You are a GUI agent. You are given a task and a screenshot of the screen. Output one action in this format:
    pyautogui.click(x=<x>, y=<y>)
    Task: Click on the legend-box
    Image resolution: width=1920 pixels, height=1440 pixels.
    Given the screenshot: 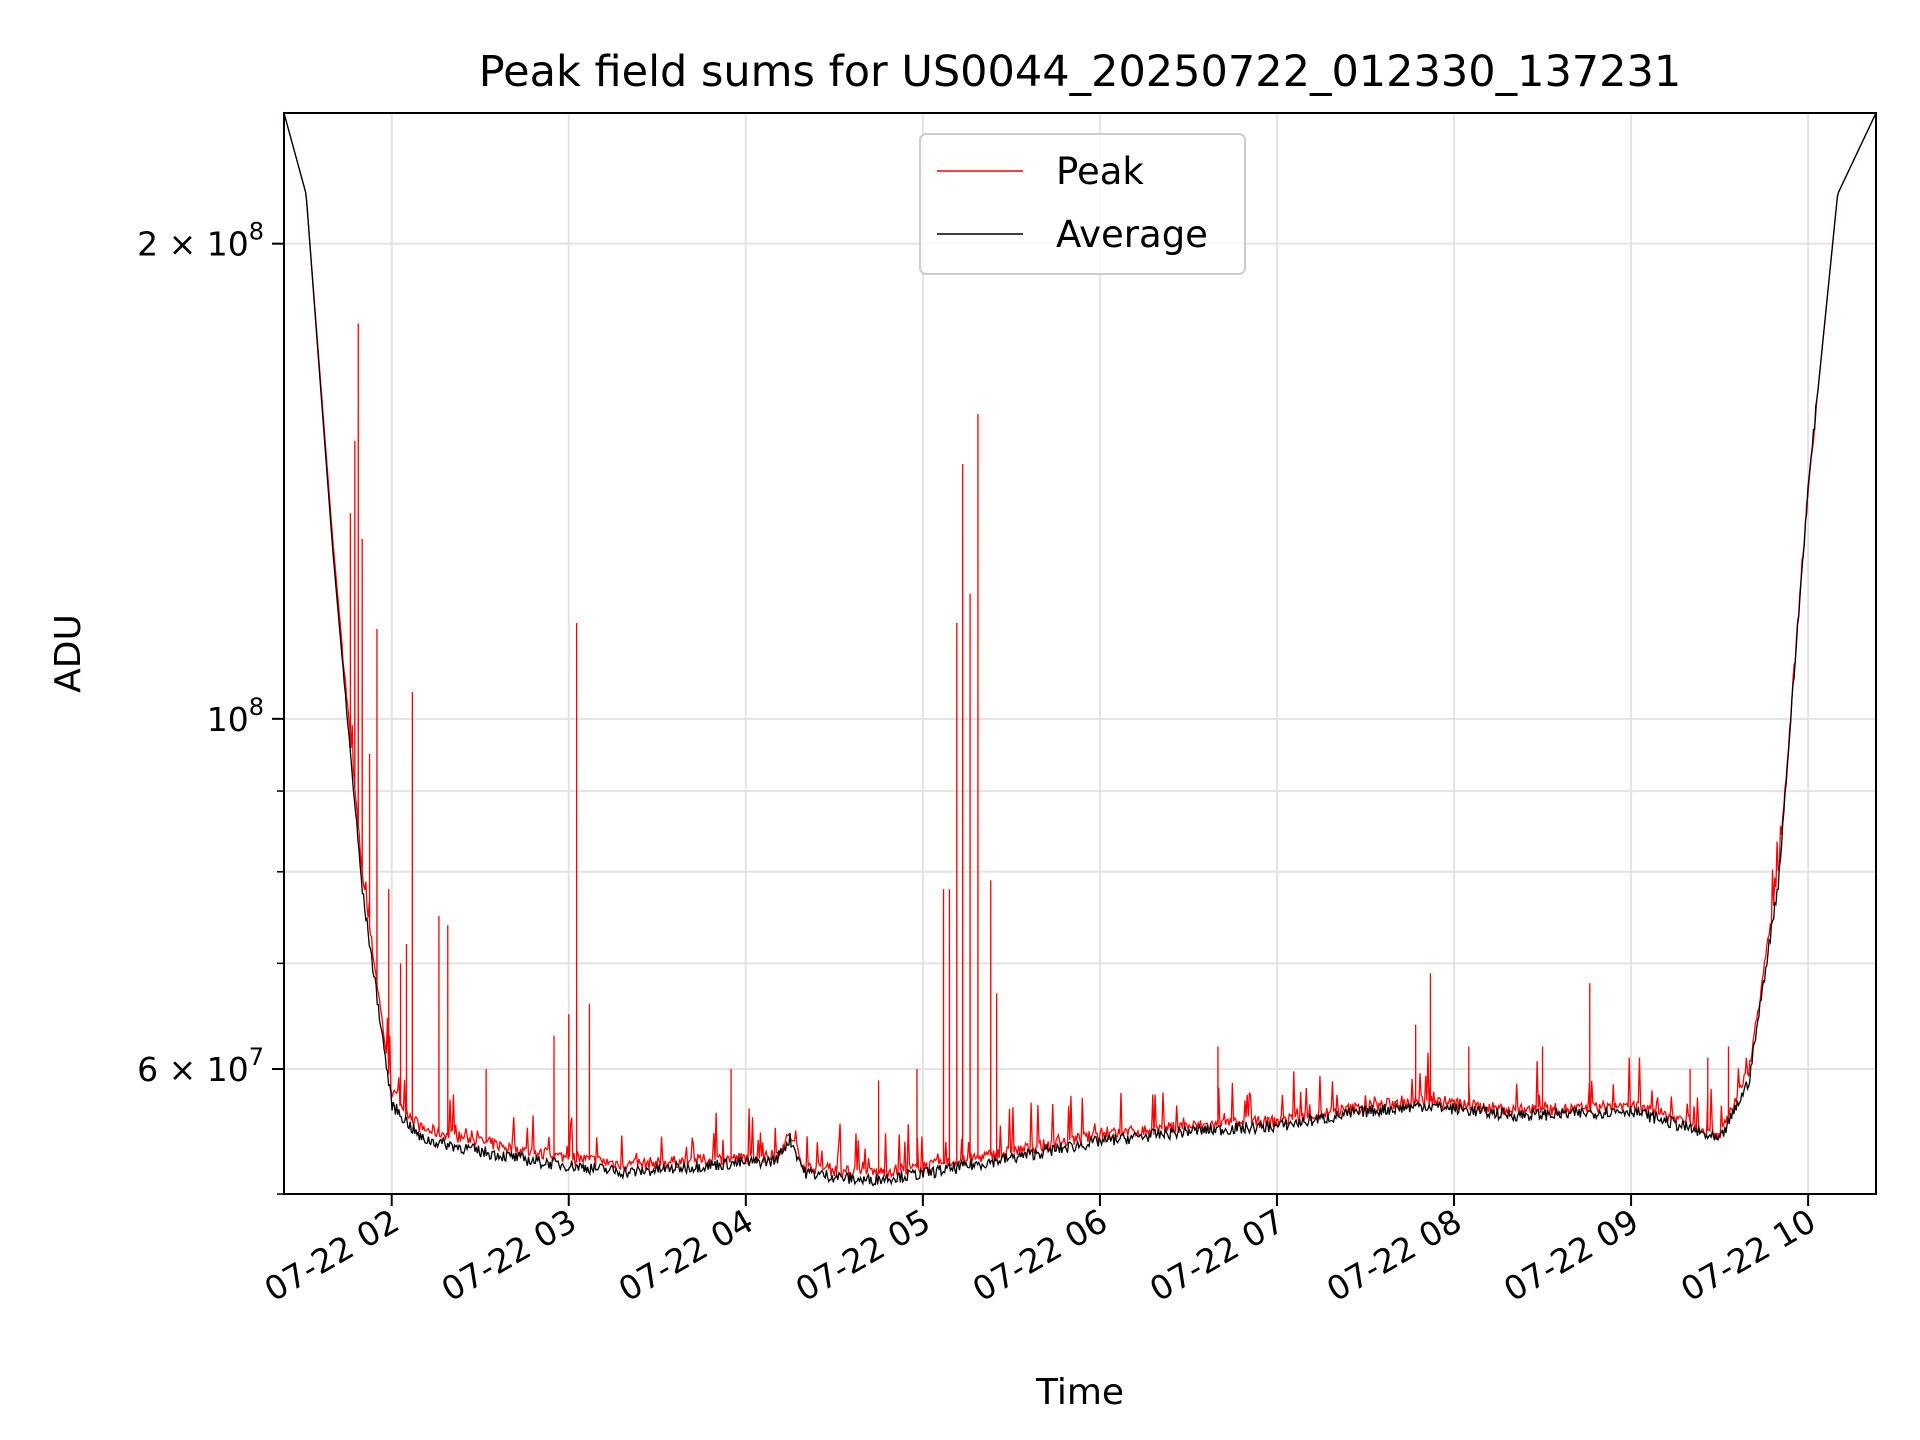 What is the action you would take?
    pyautogui.click(x=1082, y=204)
    